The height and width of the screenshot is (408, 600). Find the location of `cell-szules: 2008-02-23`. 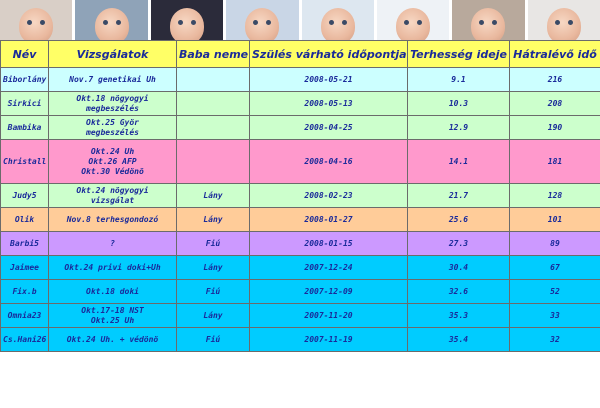

cell-szules: 2008-02-23 is located at coordinates (328, 195).